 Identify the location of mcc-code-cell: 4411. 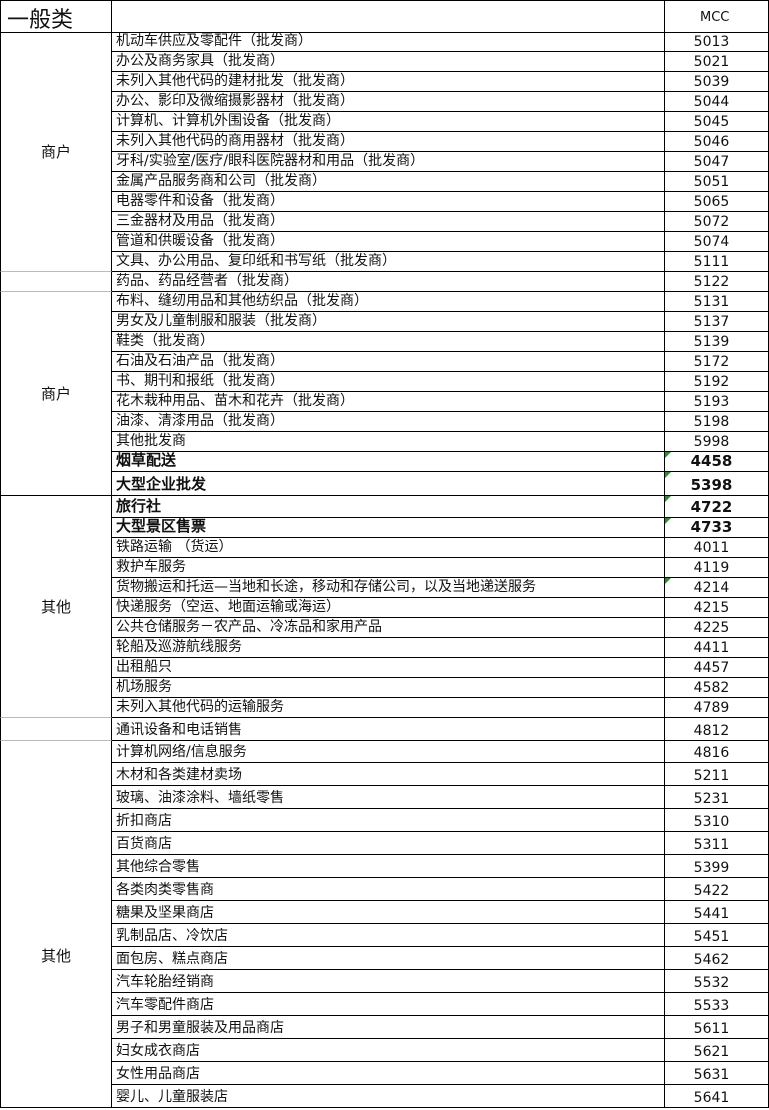
(717, 648).